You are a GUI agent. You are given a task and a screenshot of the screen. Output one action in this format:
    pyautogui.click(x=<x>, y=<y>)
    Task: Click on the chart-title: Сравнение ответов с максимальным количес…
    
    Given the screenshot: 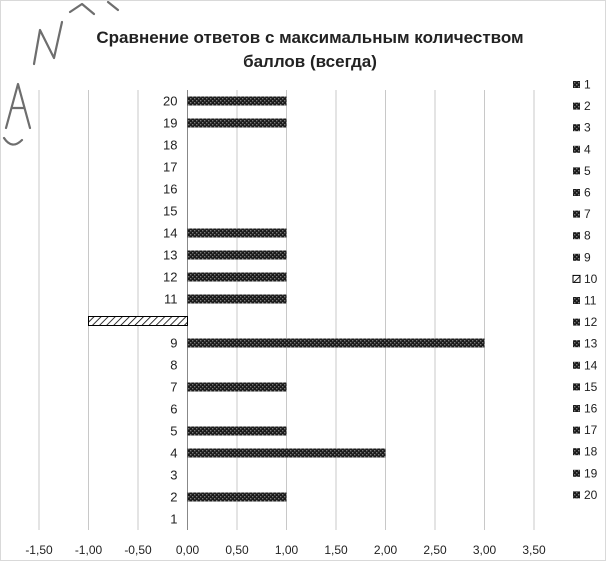 What is the action you would take?
    pyautogui.click(x=310, y=50)
    